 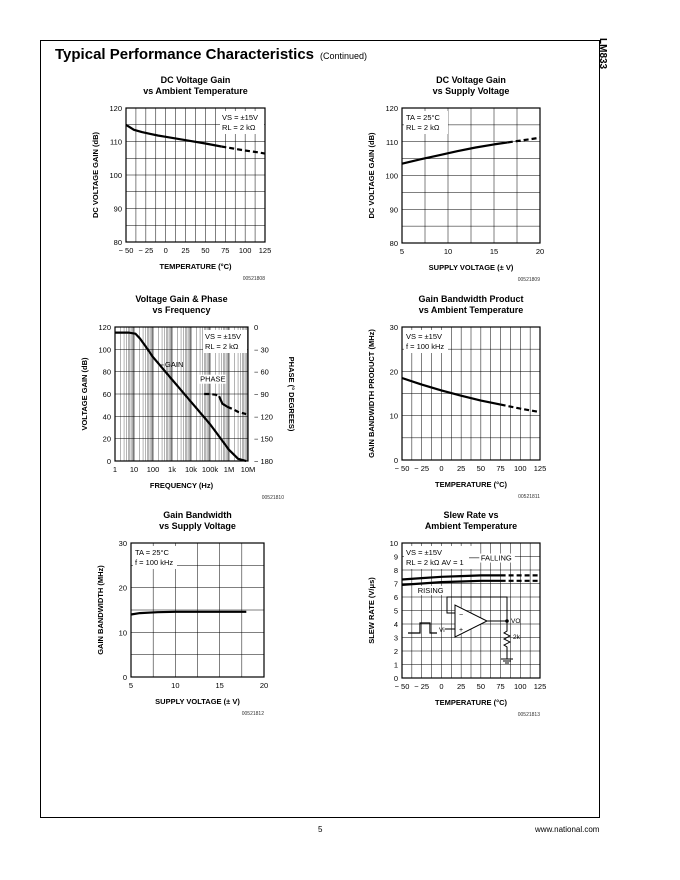 I want to click on y-tick-label: 100, so click(x=391, y=176).